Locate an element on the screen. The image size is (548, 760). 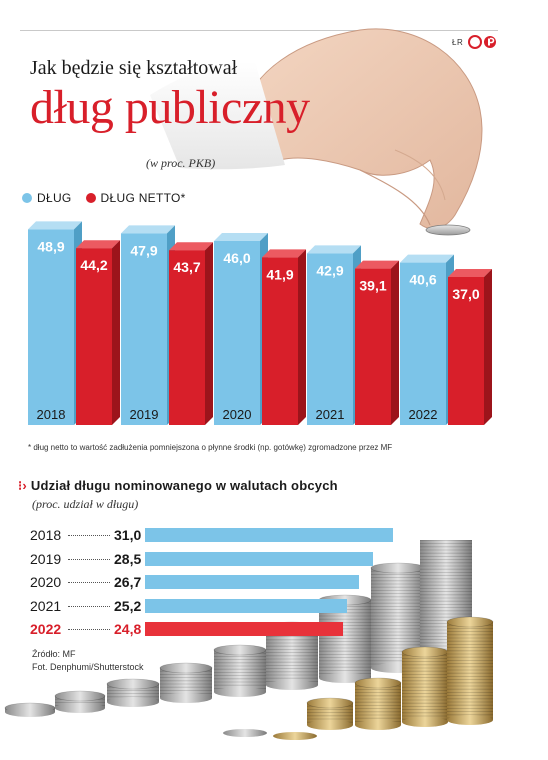
hbar-row: 2020 26,7 is located at coordinates (92, 582).